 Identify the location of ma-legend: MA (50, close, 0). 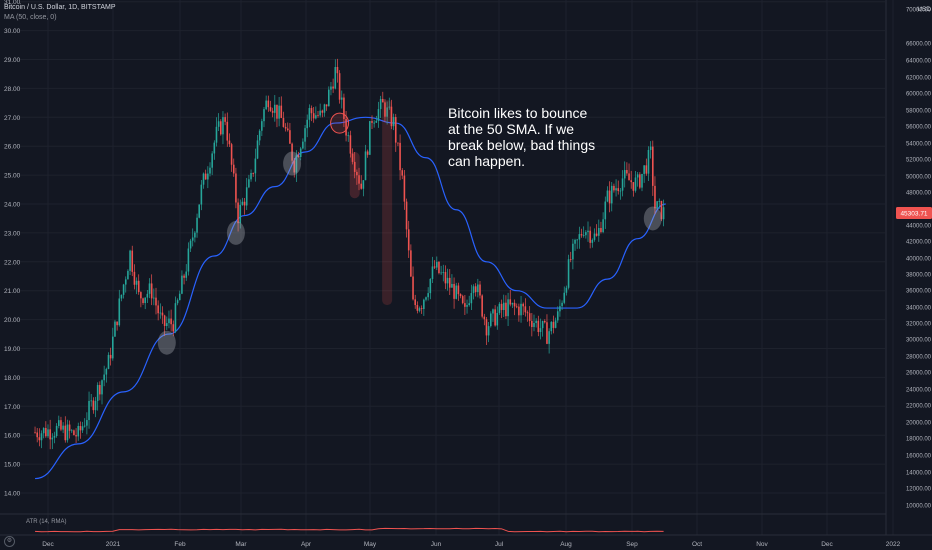
(30, 17).